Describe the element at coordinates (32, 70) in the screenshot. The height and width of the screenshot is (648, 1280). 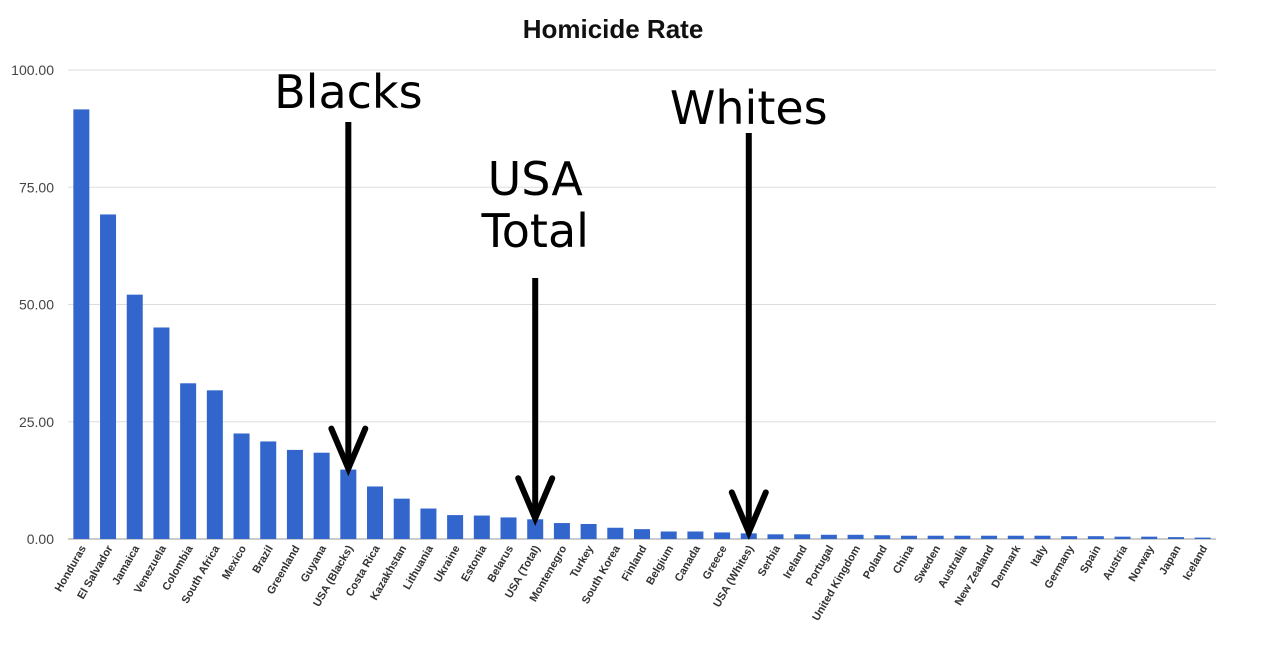
I see `y-tick-label: 100.00` at that location.